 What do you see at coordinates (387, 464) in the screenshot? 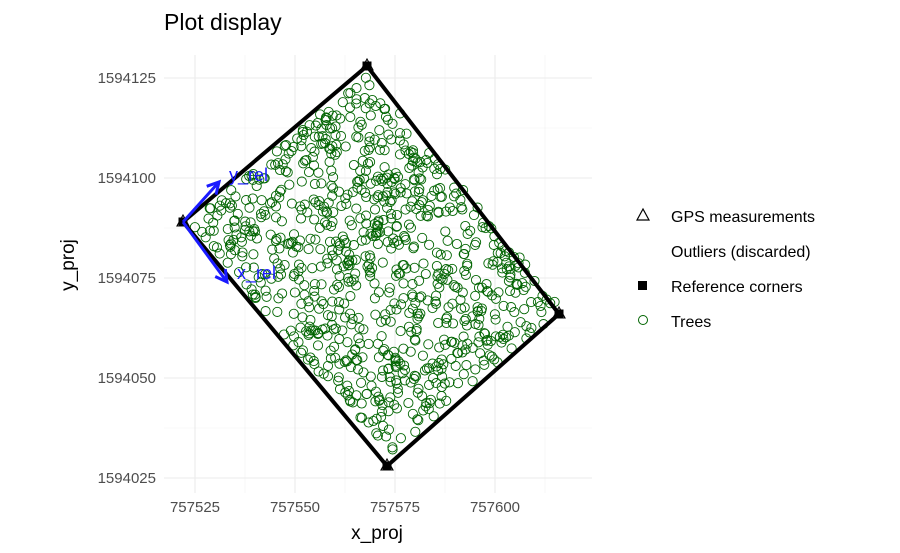
I see `gps-measurement` at bounding box center [387, 464].